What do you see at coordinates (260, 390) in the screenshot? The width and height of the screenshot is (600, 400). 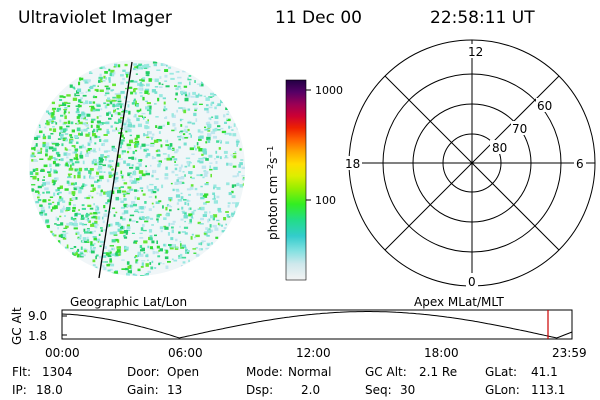 I see `dsp-label: Dsp:` at bounding box center [260, 390].